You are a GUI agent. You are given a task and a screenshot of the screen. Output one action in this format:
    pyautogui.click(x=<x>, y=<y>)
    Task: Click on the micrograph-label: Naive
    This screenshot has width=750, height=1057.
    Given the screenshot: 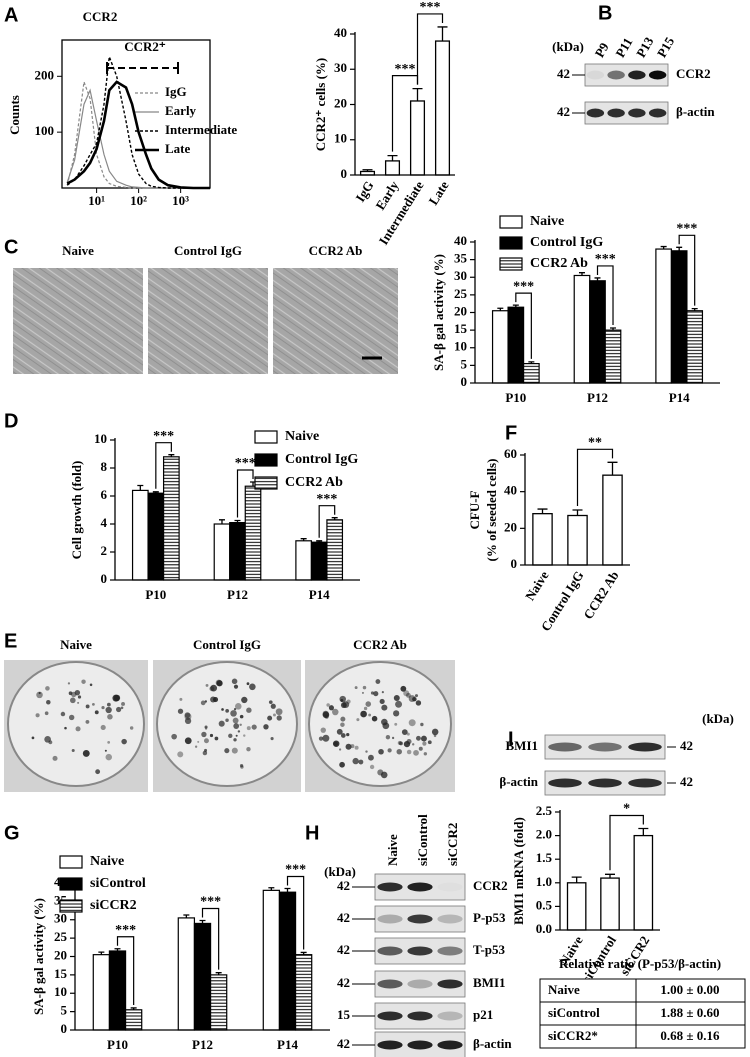 What is the action you would take?
    pyautogui.click(x=78, y=250)
    